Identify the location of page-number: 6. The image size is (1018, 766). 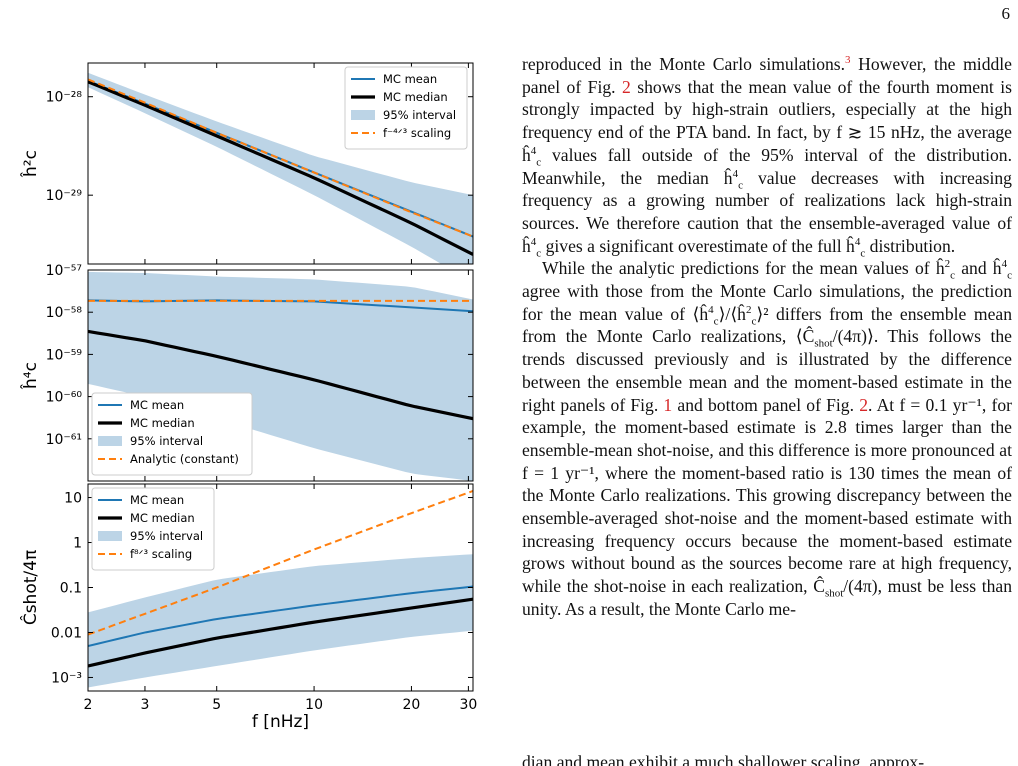
(1006, 13).